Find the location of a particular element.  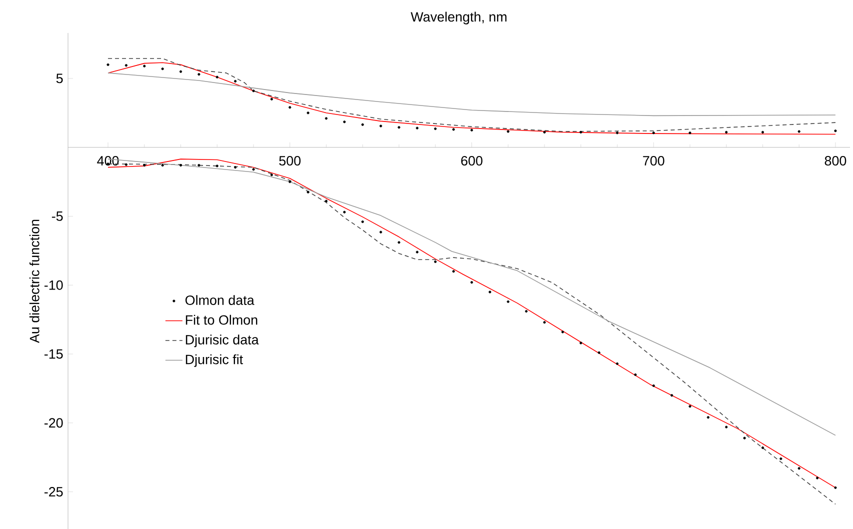

x-tick-label: 400 is located at coordinates (108, 161).